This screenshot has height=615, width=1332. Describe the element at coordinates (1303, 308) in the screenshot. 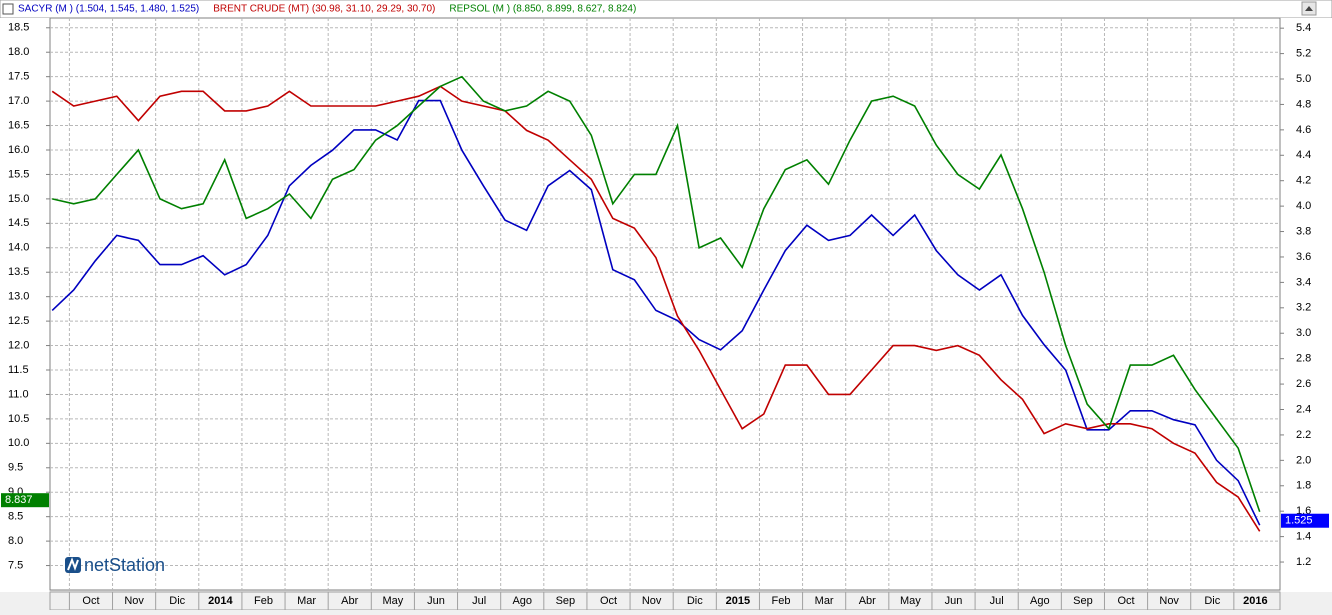

I see `y2-tick-label: 3.2` at that location.